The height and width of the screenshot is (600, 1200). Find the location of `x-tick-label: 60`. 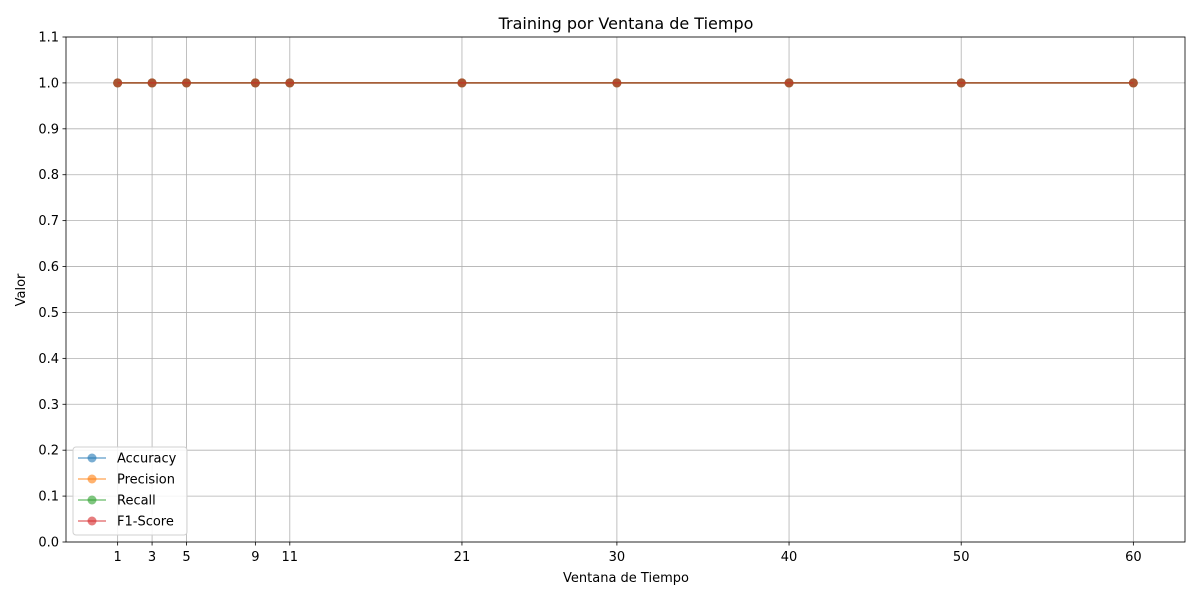

x-tick-label: 60 is located at coordinates (1133, 557).